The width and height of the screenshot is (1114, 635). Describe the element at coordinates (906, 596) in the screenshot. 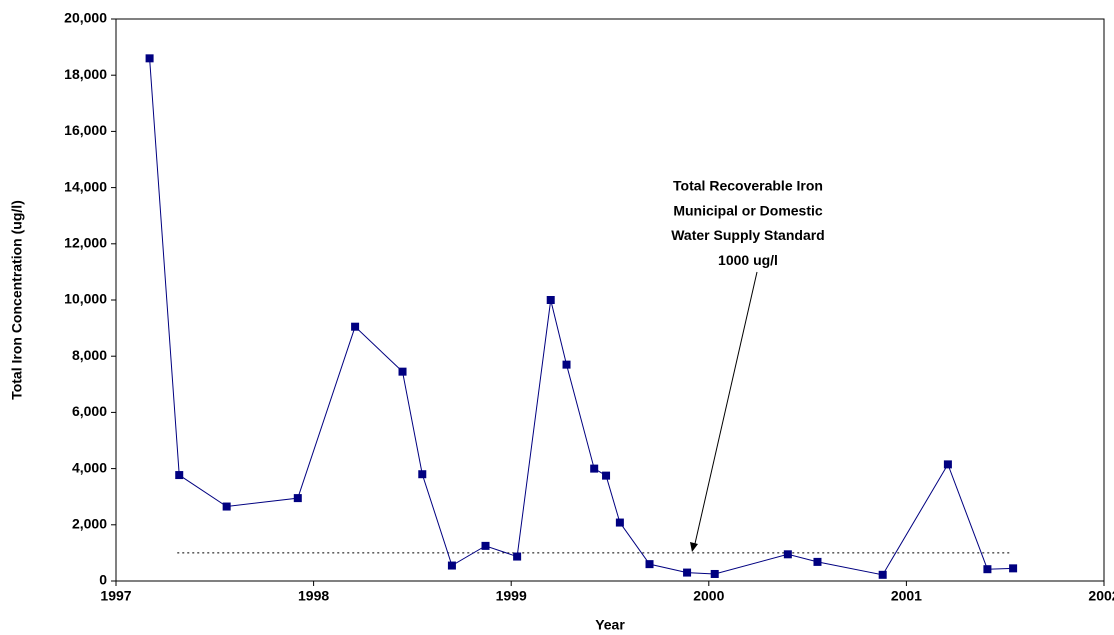

I see `x-tick-label: 2001` at that location.